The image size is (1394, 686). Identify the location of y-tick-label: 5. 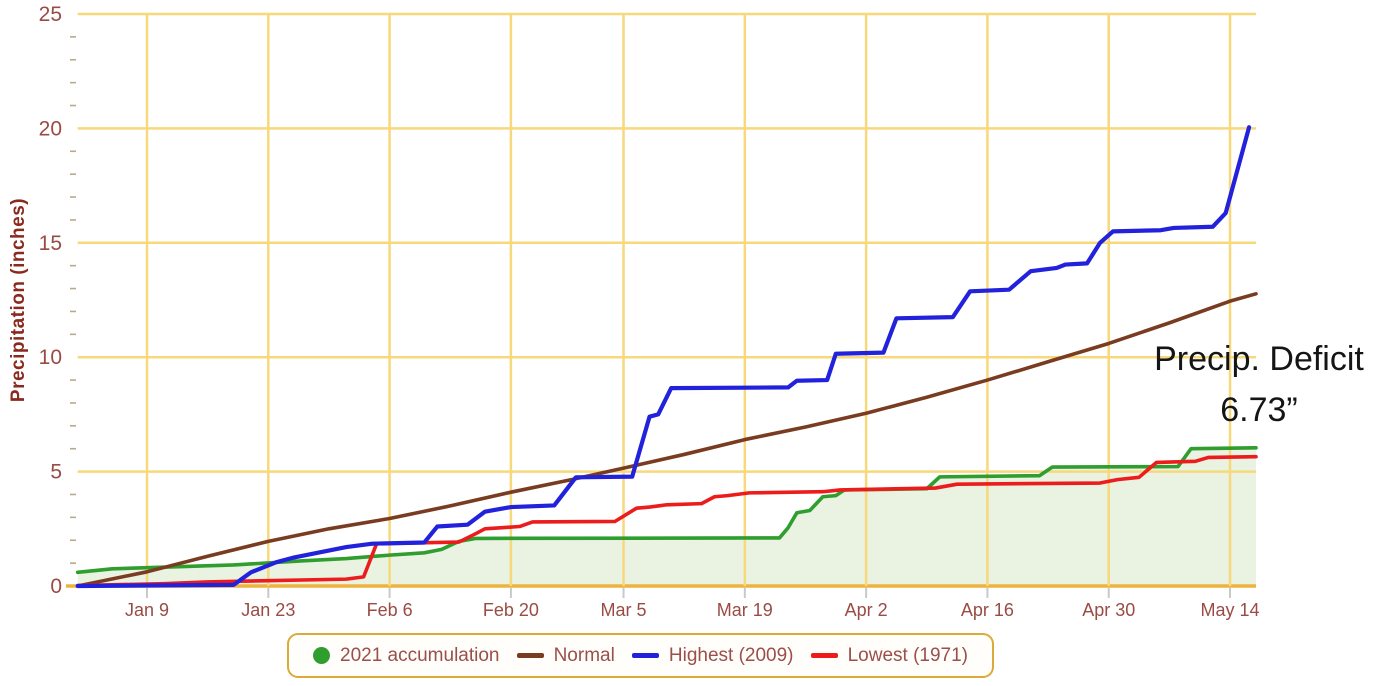
(56, 472).